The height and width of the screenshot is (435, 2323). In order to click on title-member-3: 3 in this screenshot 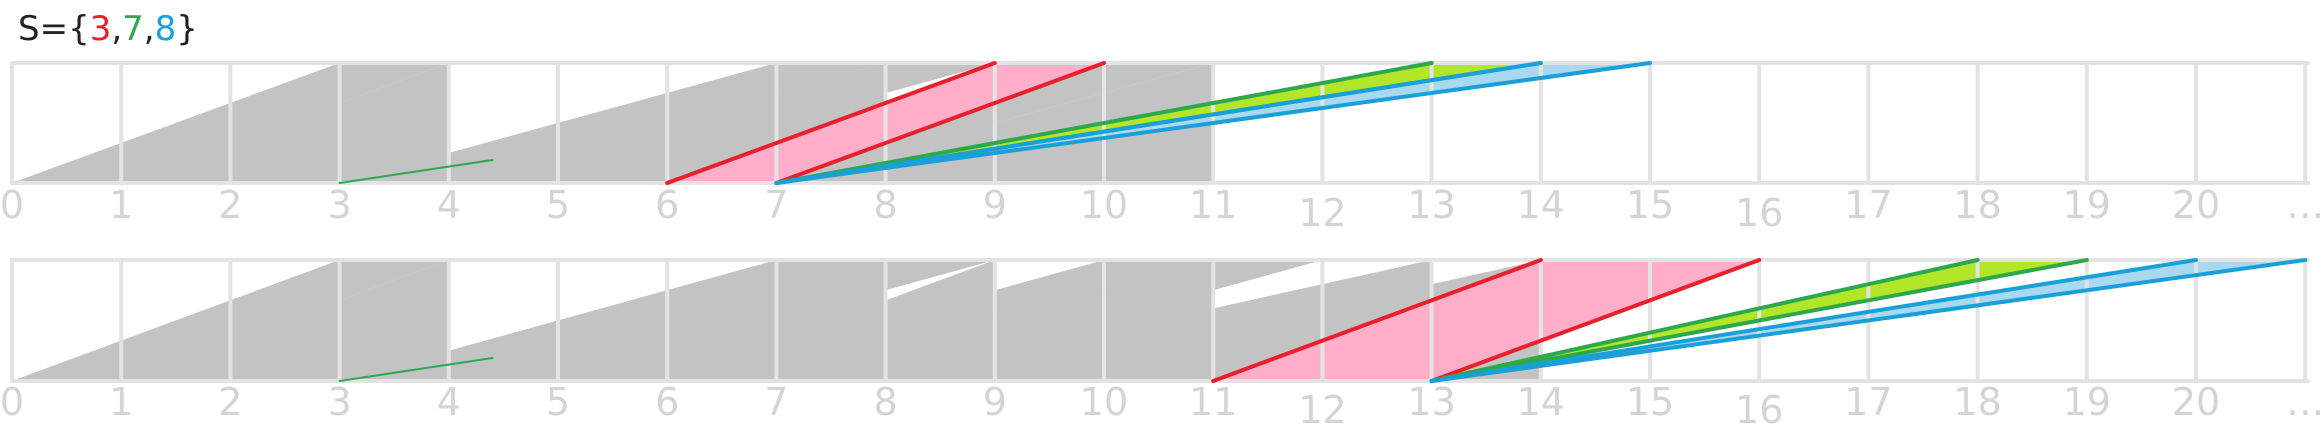, I will do `click(101, 29)`.